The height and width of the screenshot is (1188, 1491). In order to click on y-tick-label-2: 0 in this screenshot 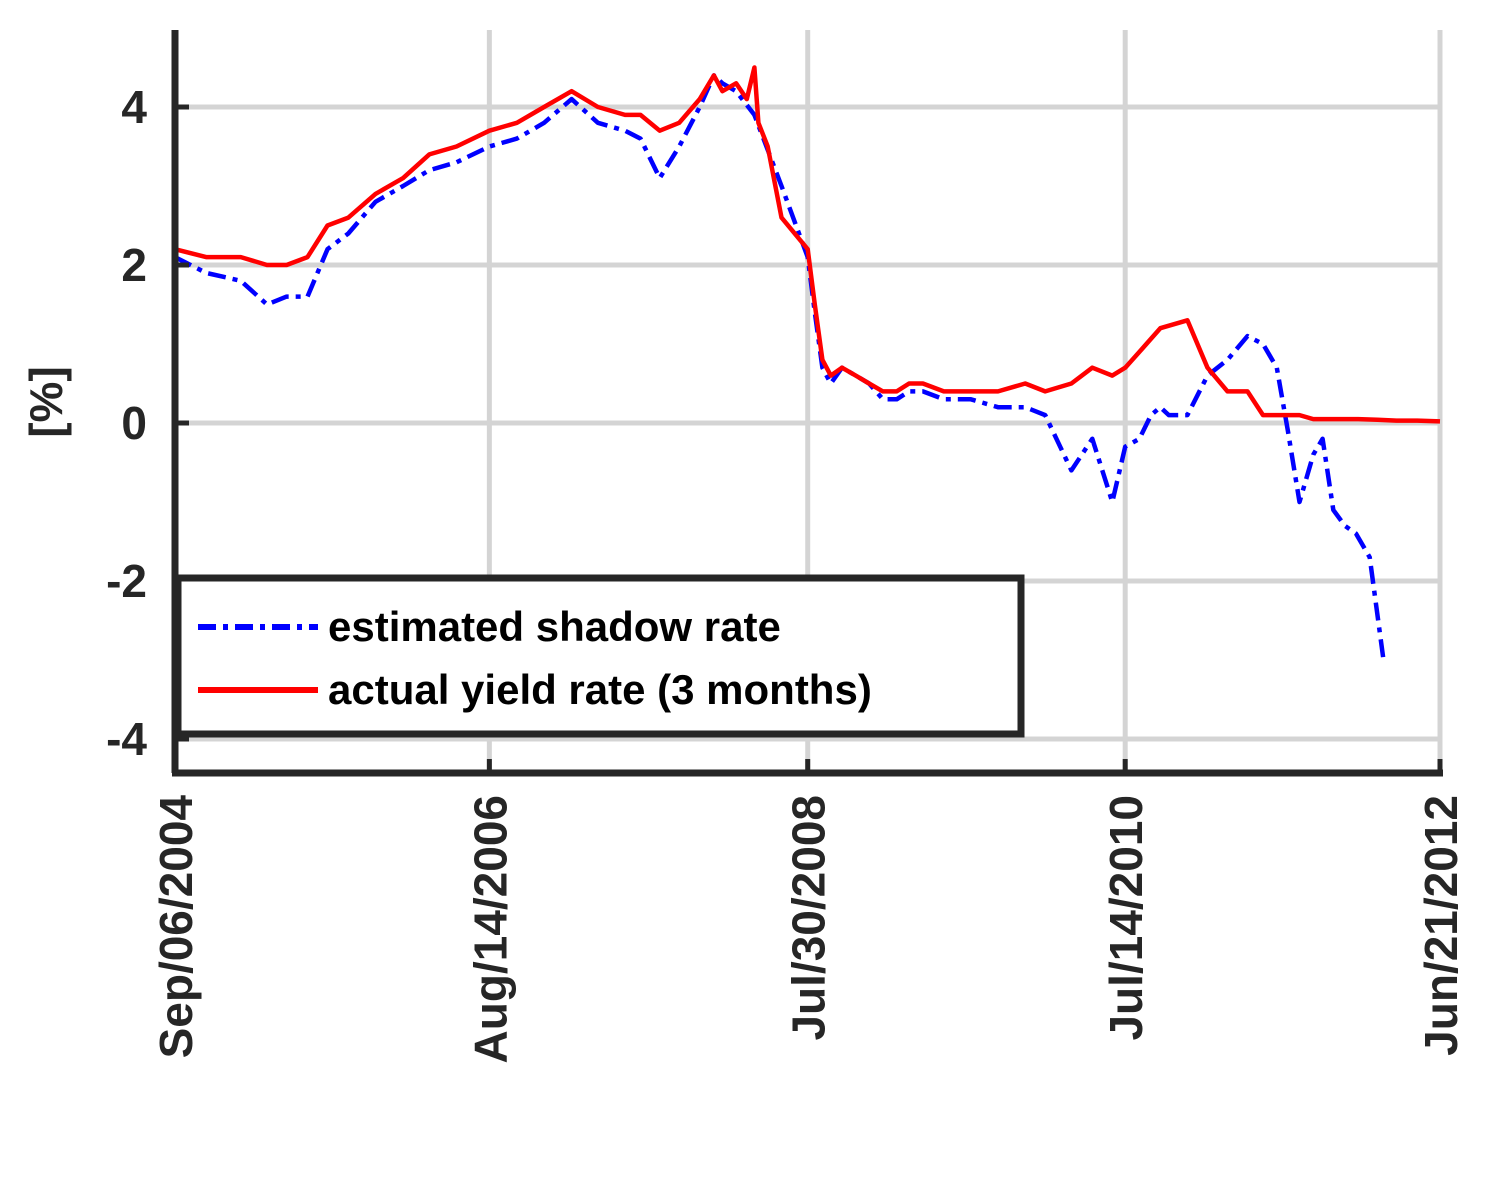, I will do `click(134, 423)`.